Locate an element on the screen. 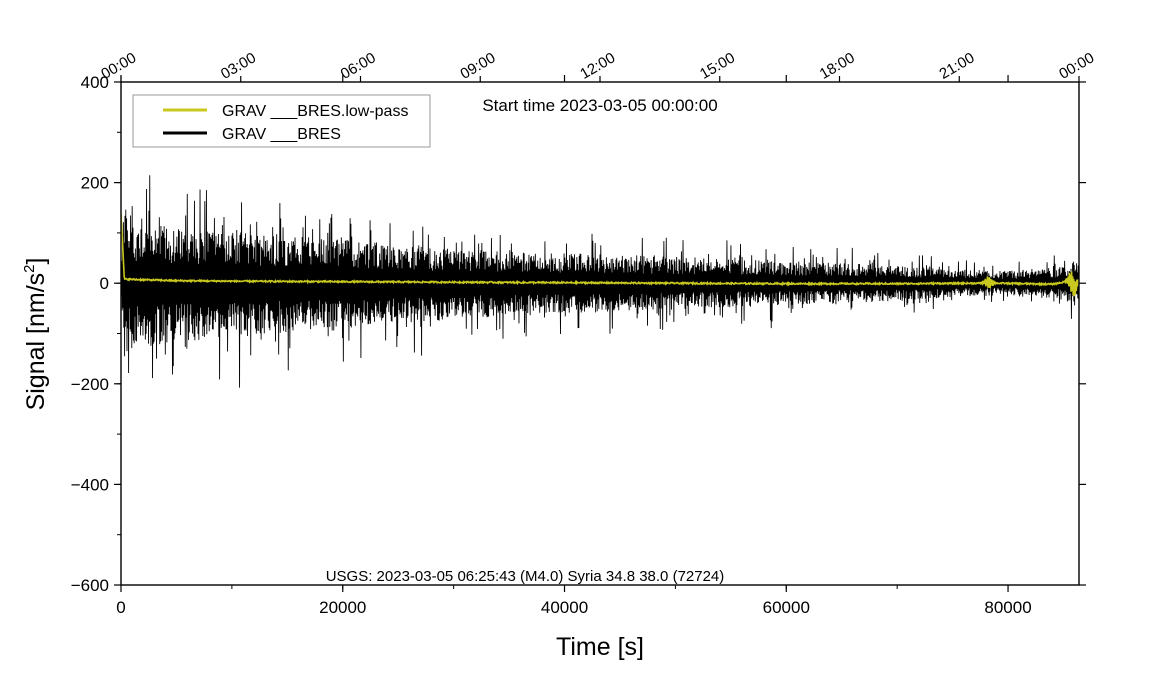 The image size is (1151, 700). top-time-tick-label: 12:00 is located at coordinates (597, 65).